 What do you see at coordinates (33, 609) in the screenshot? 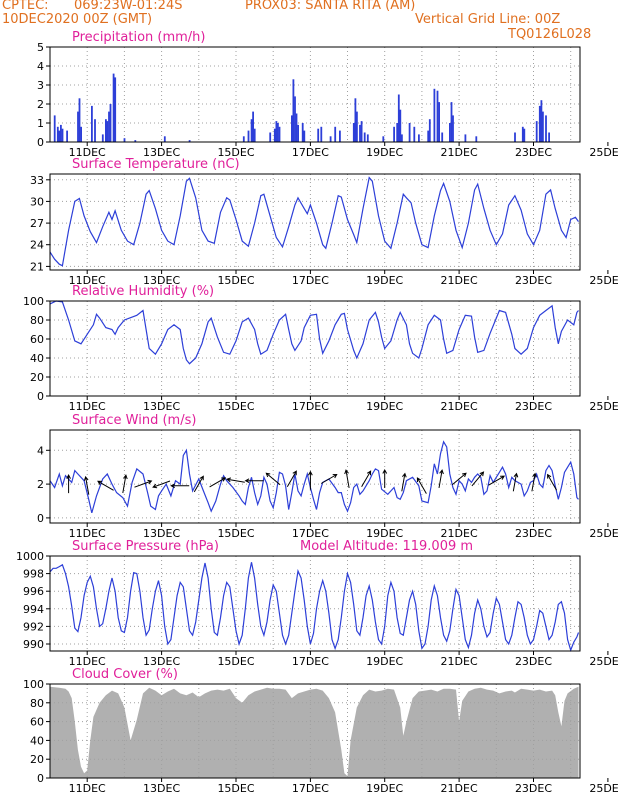
I see `y-tick-label: 994` at bounding box center [33, 609].